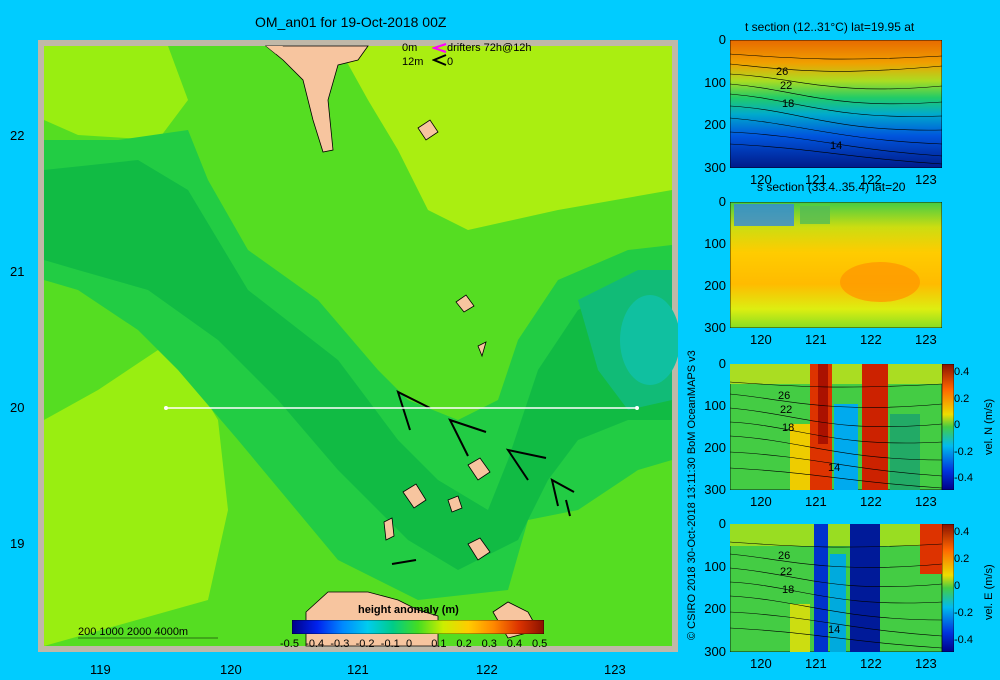  Describe the element at coordinates (289, 644) in the screenshot. I see `colorbar-tick: -0.5` at that location.